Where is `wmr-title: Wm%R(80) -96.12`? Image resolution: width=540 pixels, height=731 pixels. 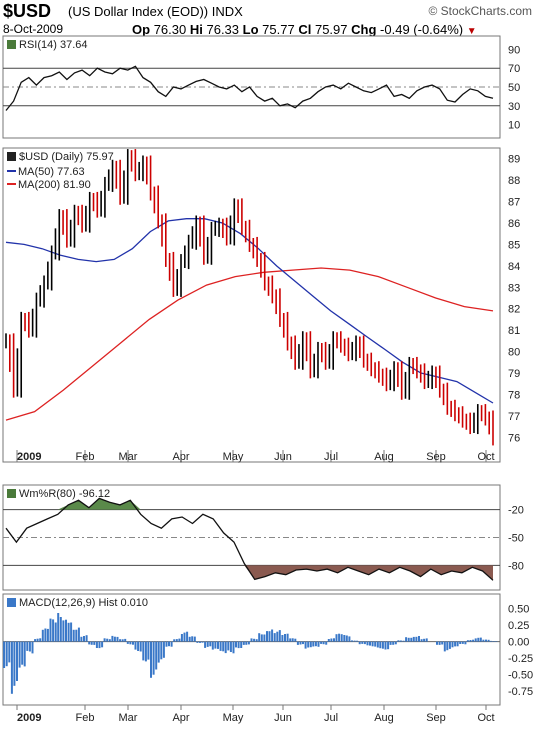 wmr-title: Wm%R(80) -96.12 is located at coordinates (64, 494).